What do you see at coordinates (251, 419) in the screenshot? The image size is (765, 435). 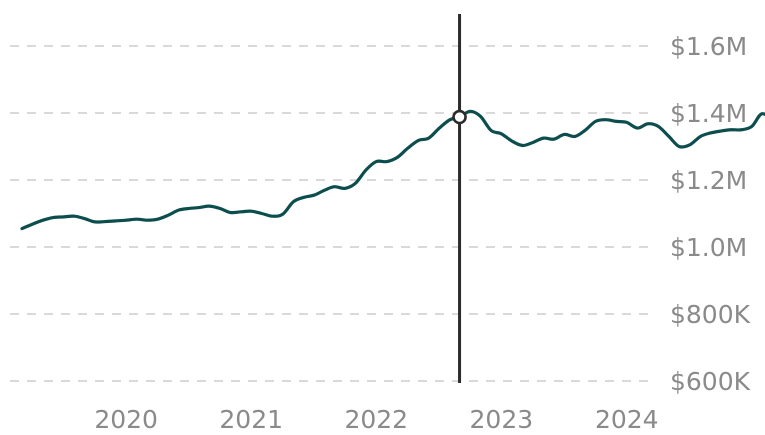 I see `x-tick-label: 2021` at bounding box center [251, 419].